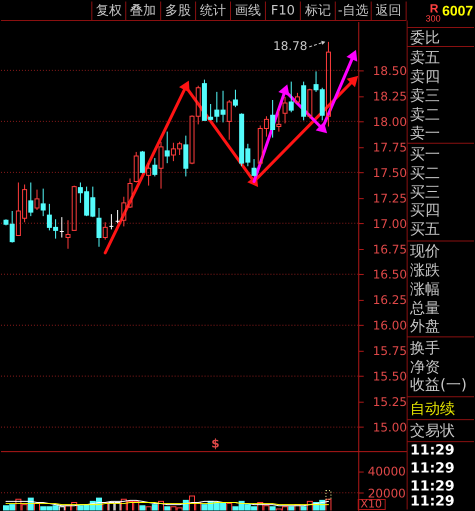 Image resolution: width=475 pixels, height=511 pixels. Describe the element at coordinates (425, 325) in the screenshot. I see `text: 外盘` at that location.